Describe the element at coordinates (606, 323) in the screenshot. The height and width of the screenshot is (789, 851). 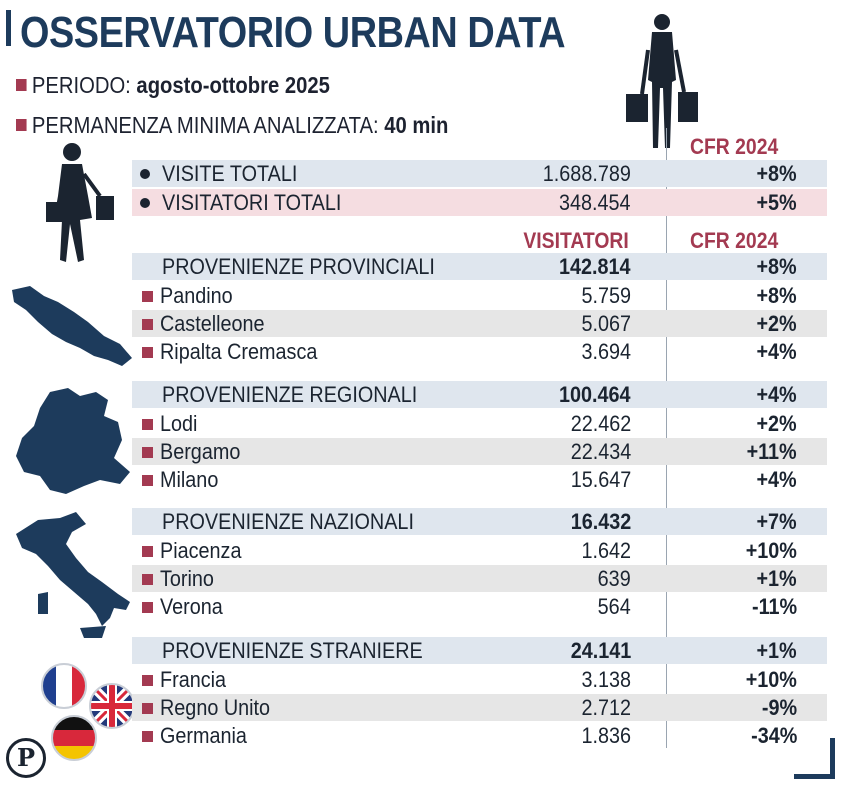
I see `row-value: 5.067` at that location.